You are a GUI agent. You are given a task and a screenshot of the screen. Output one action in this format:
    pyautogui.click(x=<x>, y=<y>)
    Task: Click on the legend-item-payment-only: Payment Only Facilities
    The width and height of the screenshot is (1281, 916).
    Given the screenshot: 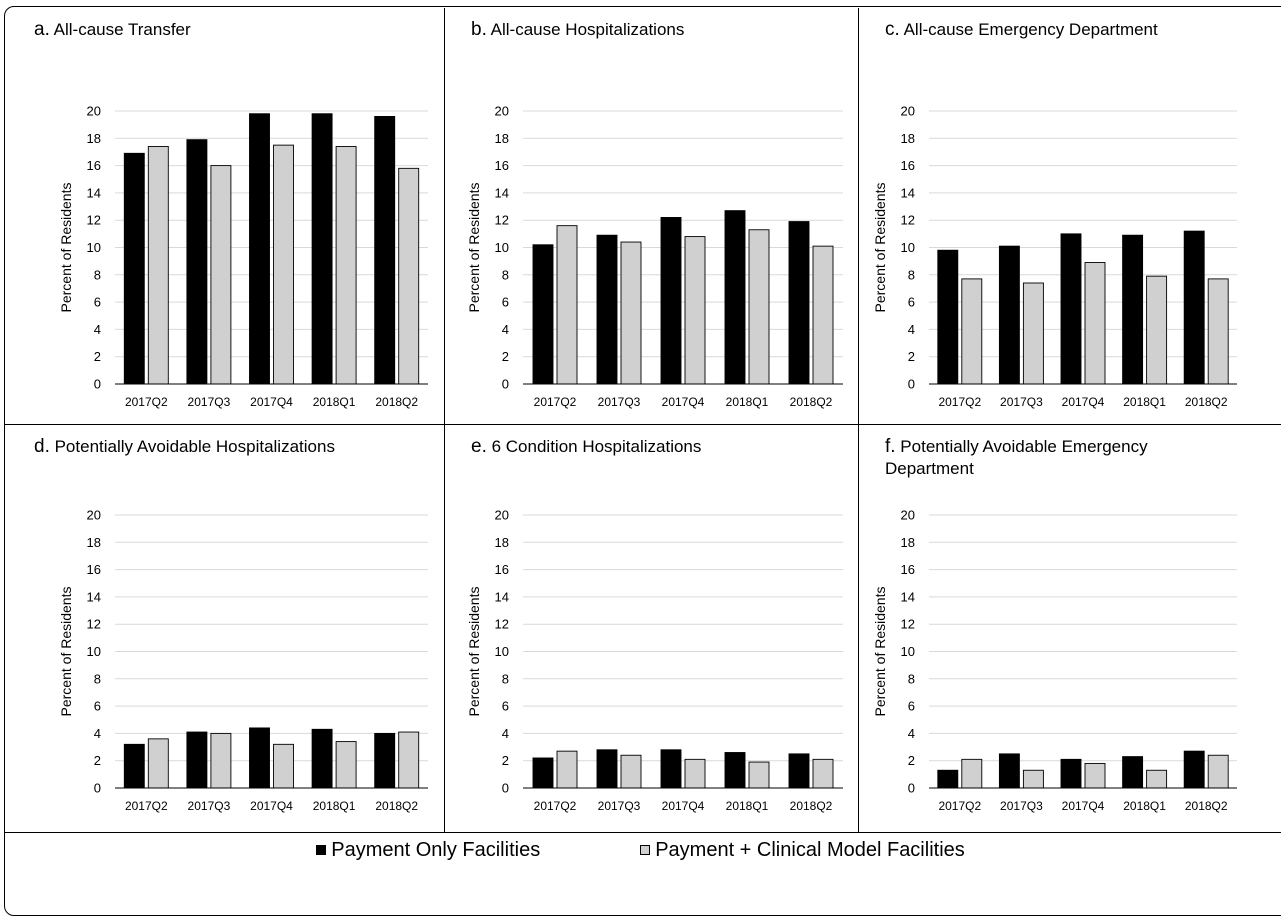 What is the action you would take?
    pyautogui.click(x=428, y=850)
    